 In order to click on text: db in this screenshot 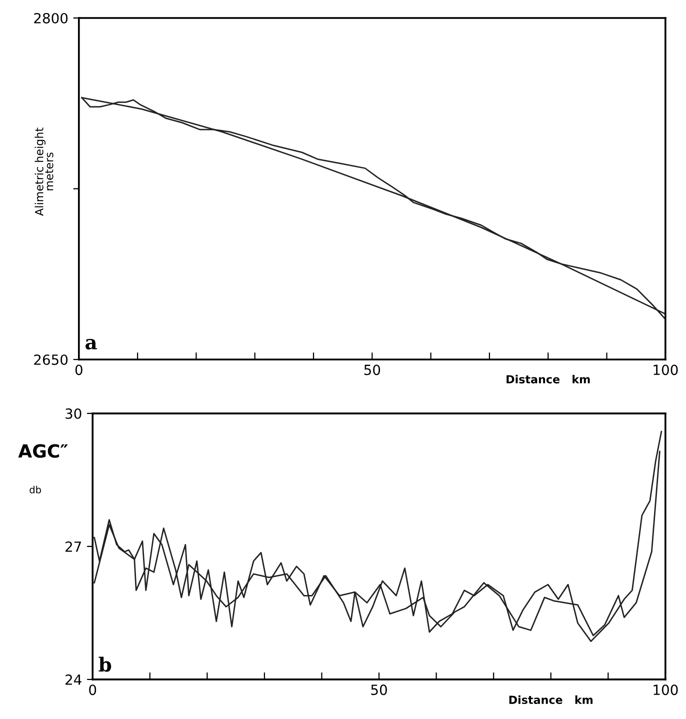, I will do `click(35, 490)`.